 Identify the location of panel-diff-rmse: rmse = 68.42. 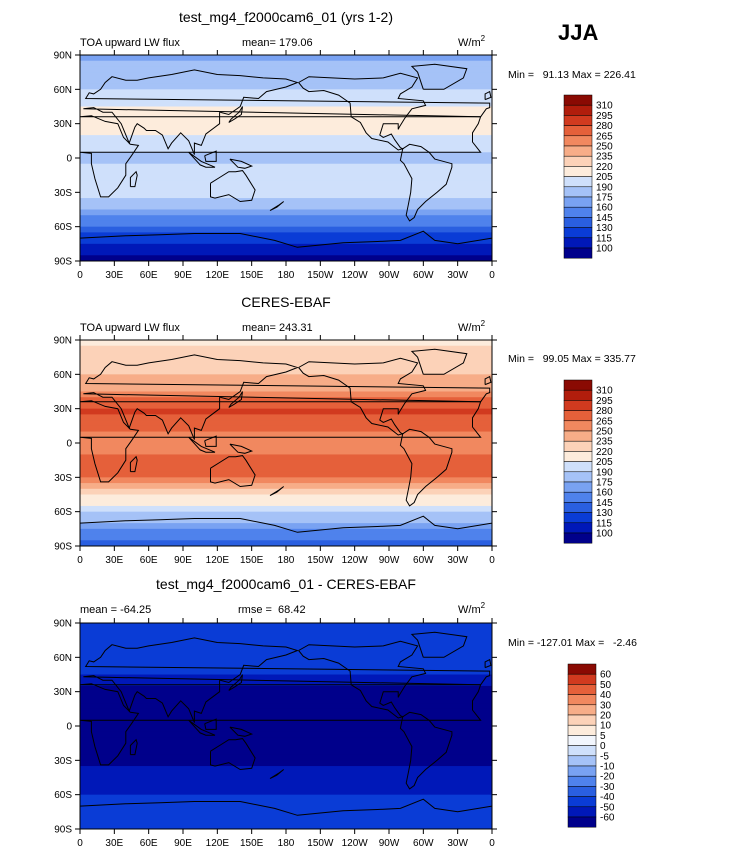
(272, 610).